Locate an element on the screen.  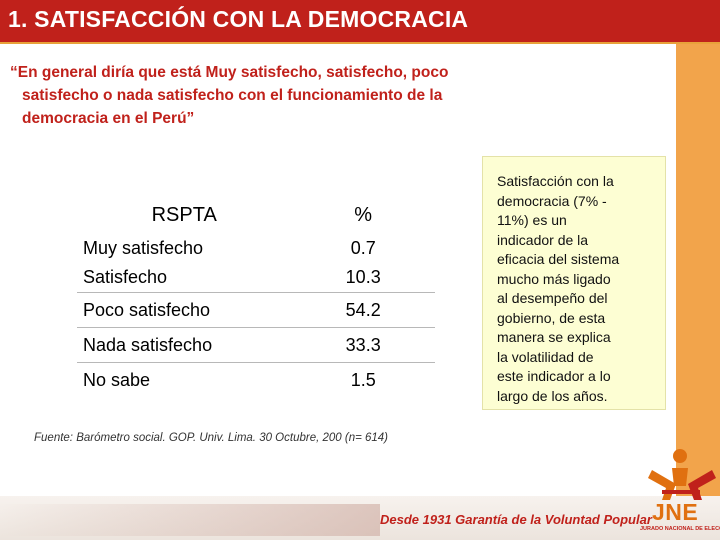
row-value: 54.2 is located at coordinates (363, 310).